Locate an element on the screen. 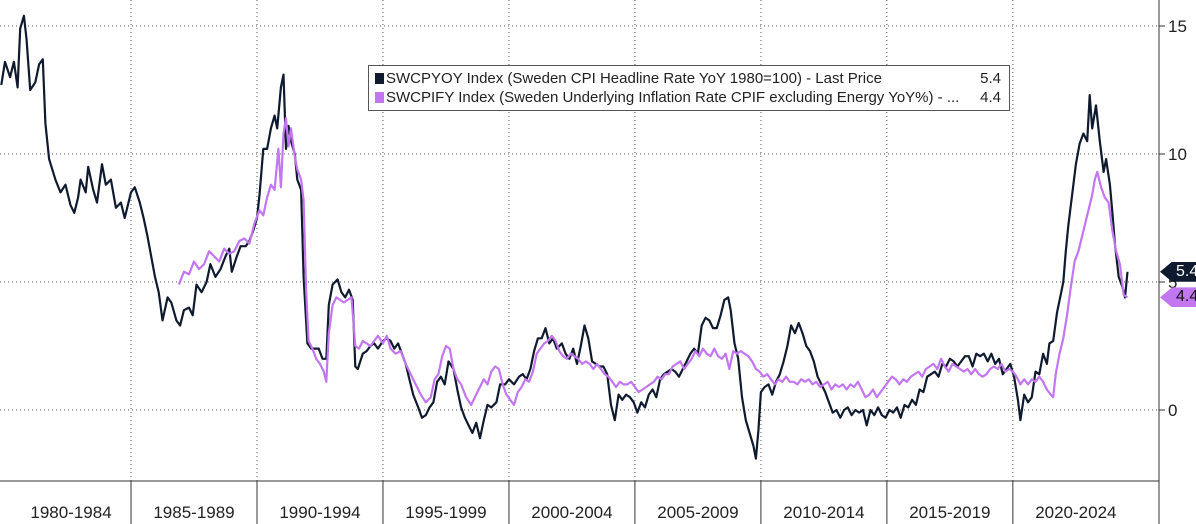 The width and height of the screenshot is (1196, 524). y-tick-label: 10 is located at coordinates (1177, 154).